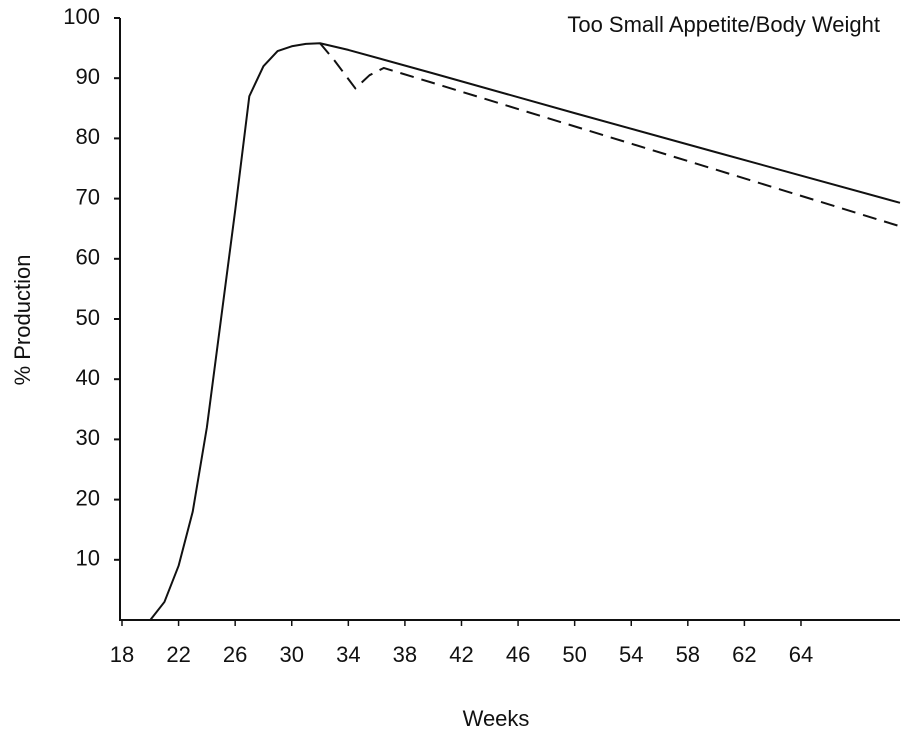 Image resolution: width=903 pixels, height=743 pixels. What do you see at coordinates (88, 257) in the screenshot?
I see `y-tick-label: 60` at bounding box center [88, 257].